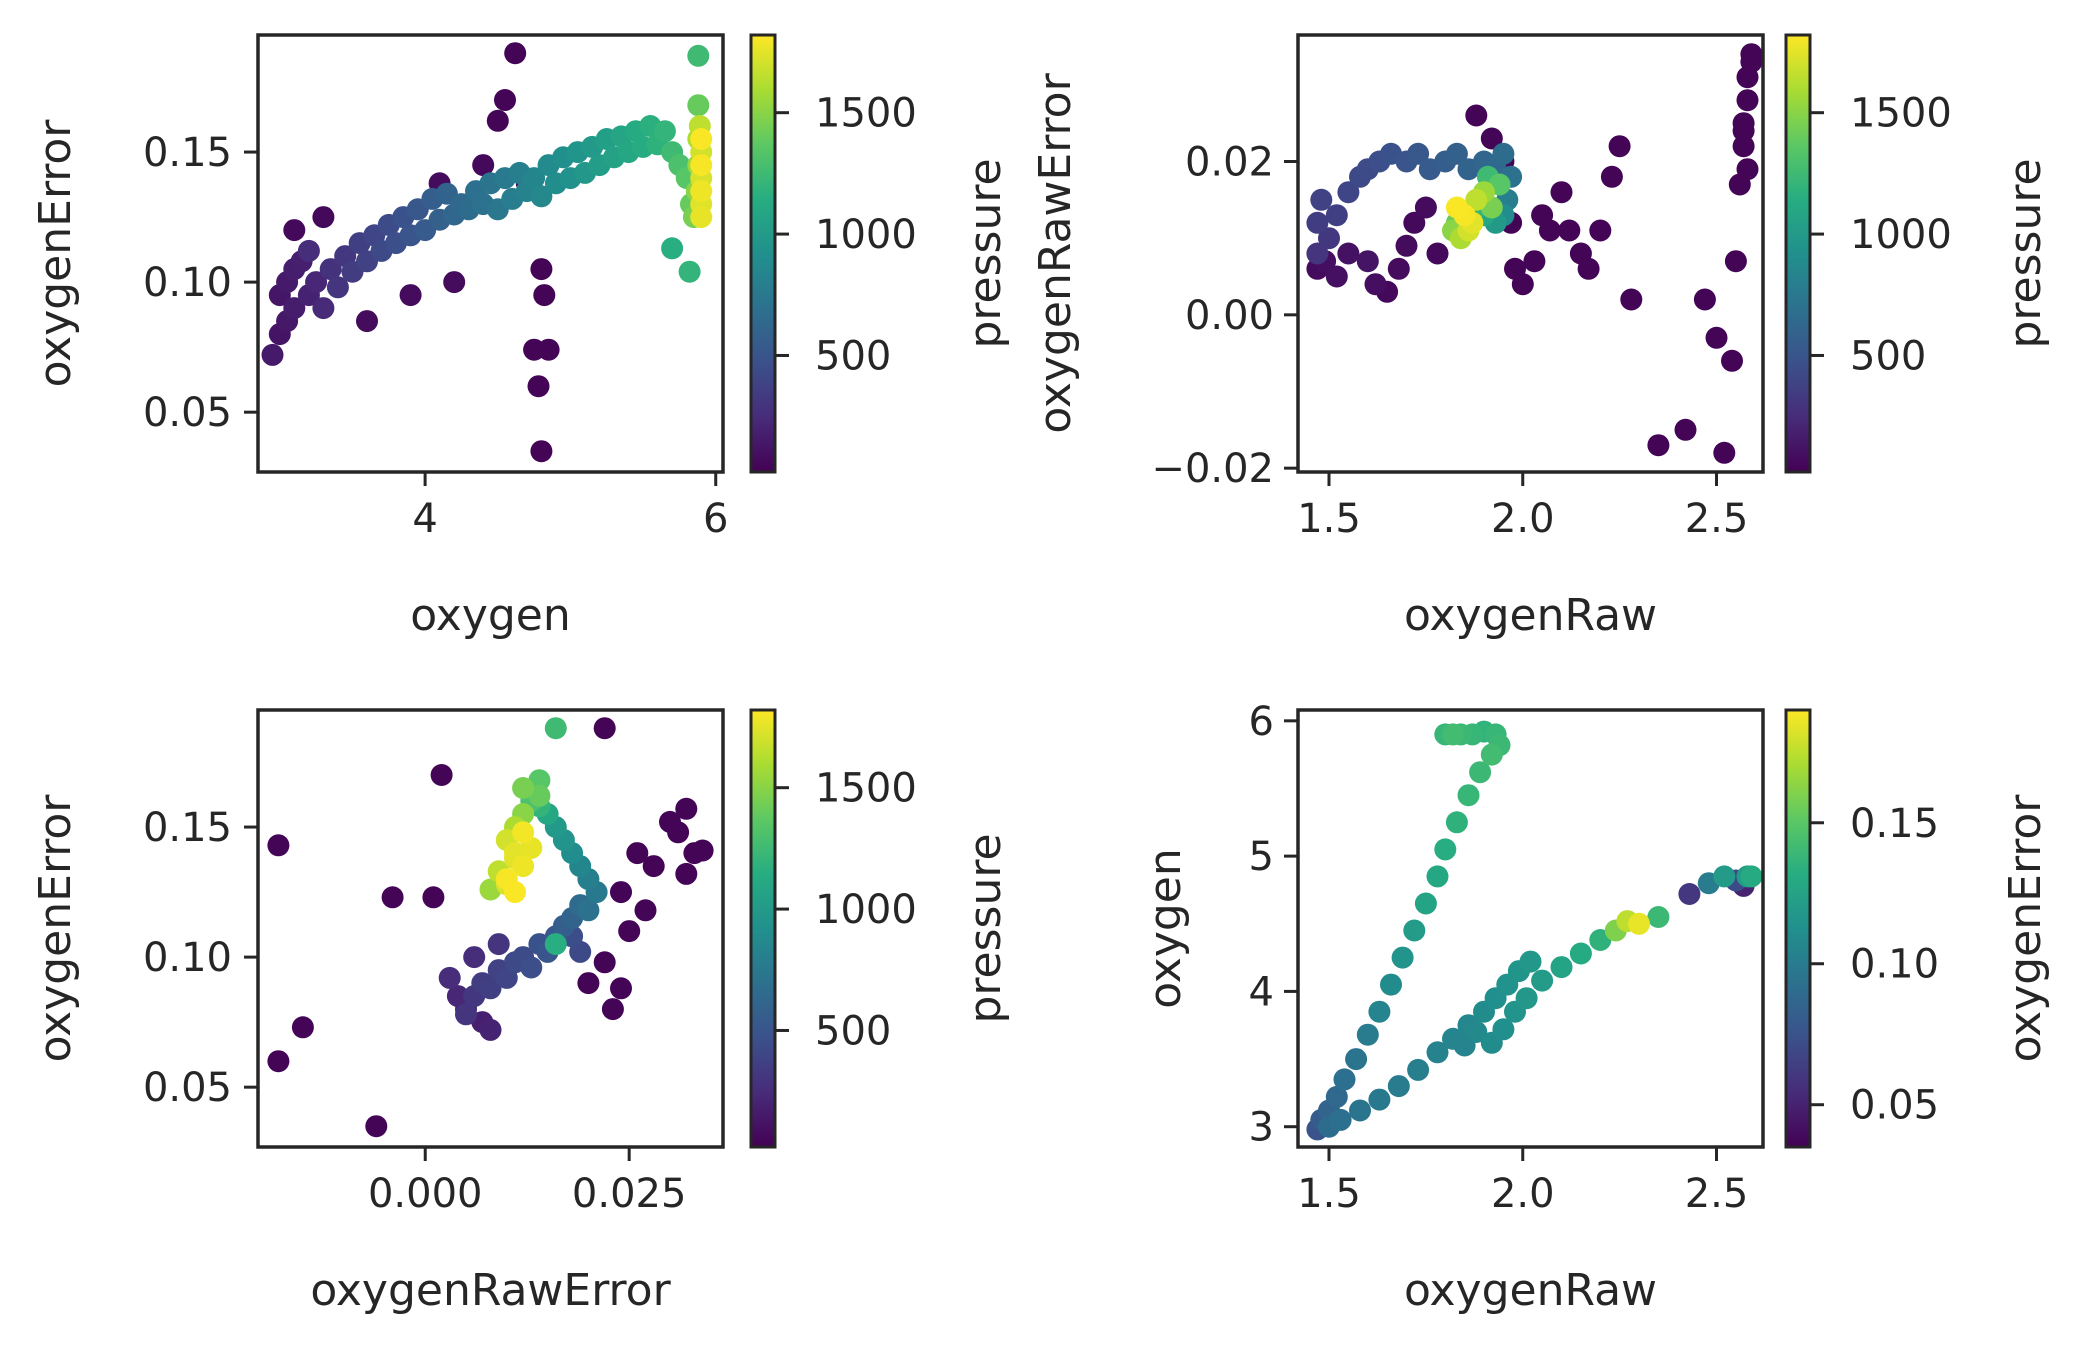 The width and height of the screenshot is (2077, 1349). I want to click on x-tick-label: 6, so click(715, 519).